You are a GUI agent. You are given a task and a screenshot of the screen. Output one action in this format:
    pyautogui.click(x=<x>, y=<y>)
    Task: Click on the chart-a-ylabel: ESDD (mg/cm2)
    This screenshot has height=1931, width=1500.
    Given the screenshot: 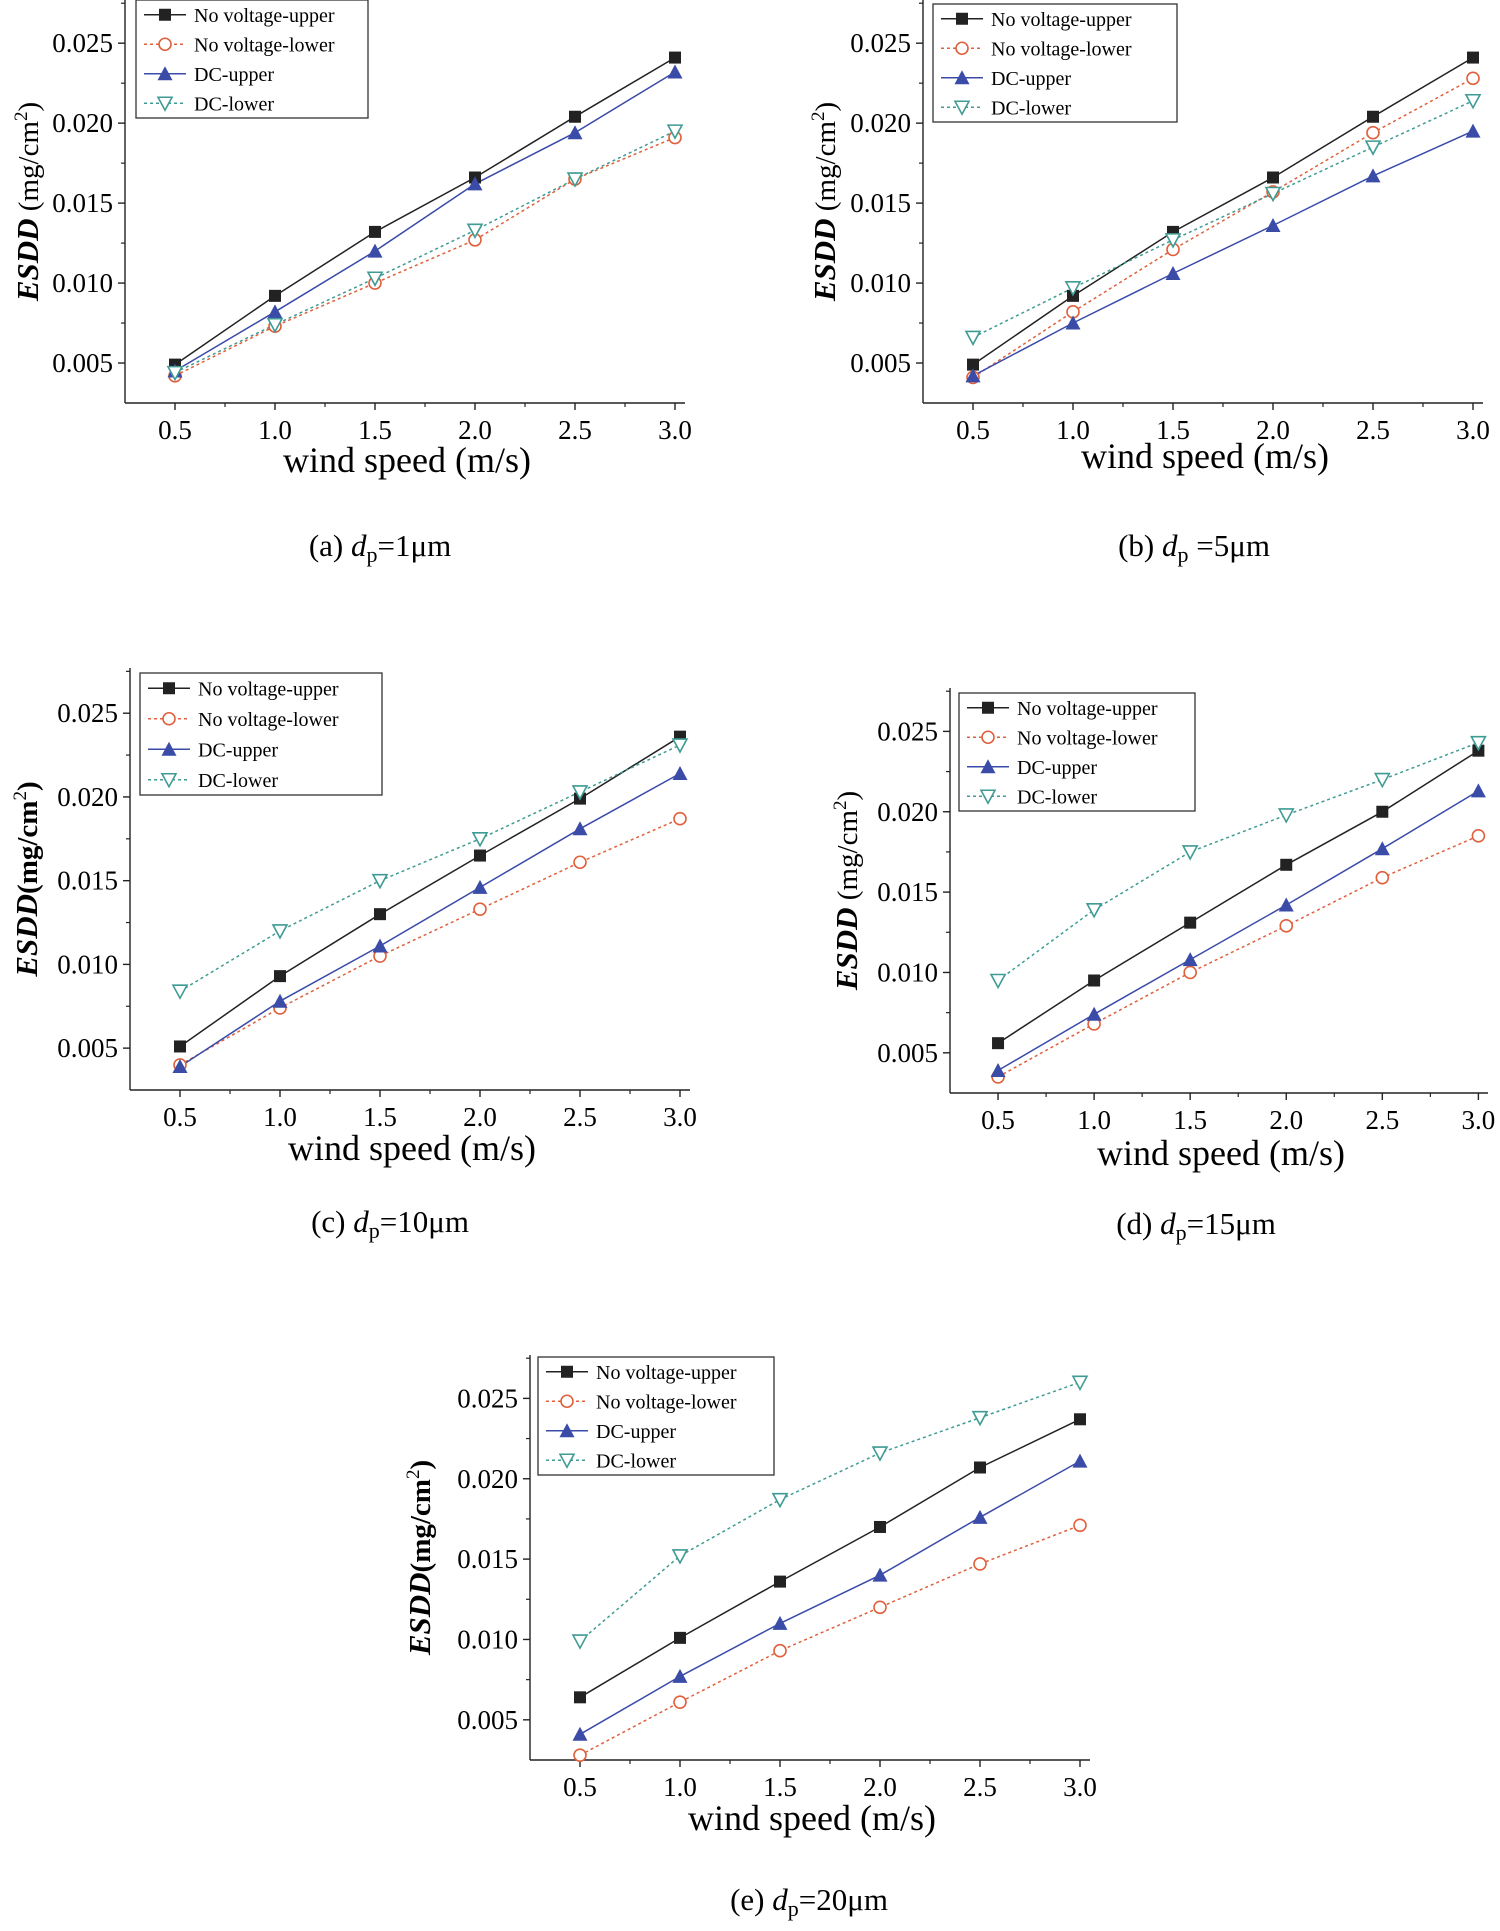 What is the action you would take?
    pyautogui.click(x=27, y=202)
    